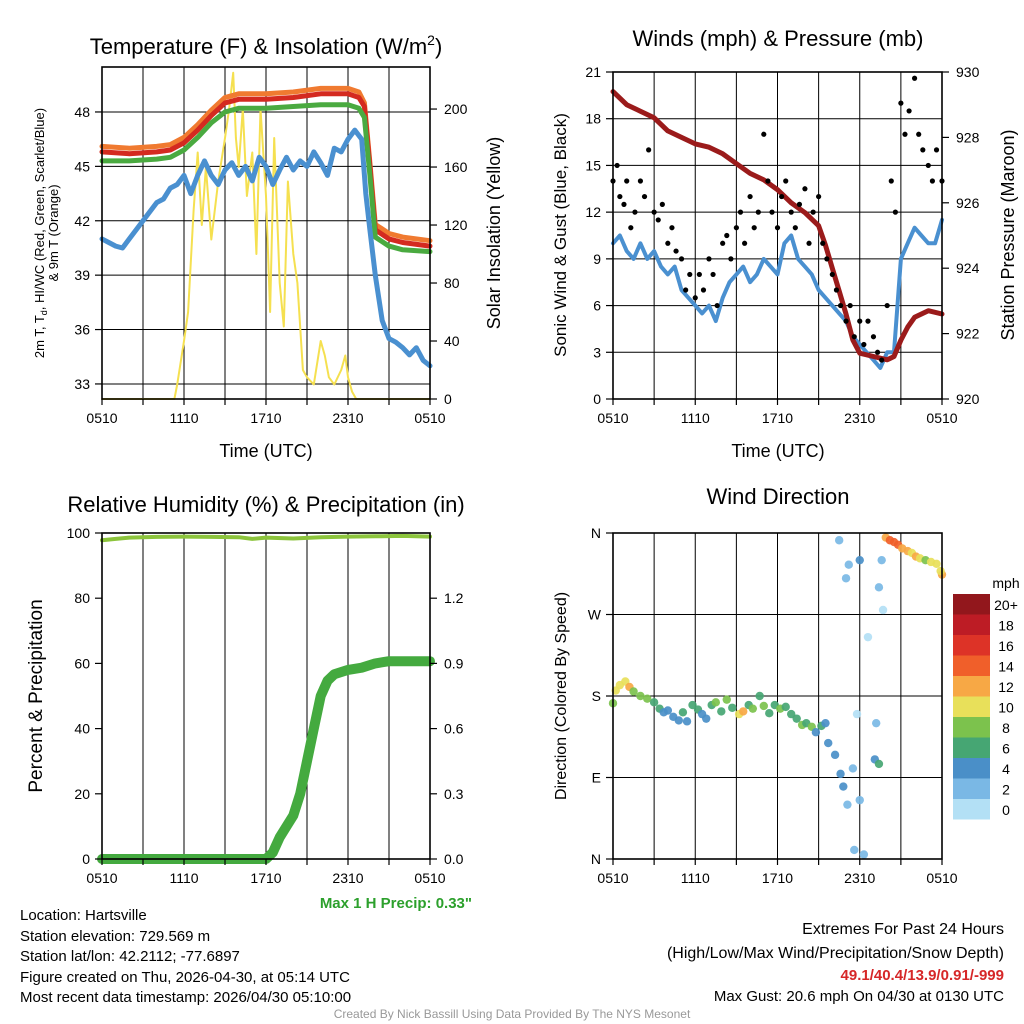 This screenshot has height=1024, width=1024. What do you see at coordinates (922, 975) in the screenshot?
I see `extremes-values: 49.1/40.4/13.9/0.91/-999` at bounding box center [922, 975].